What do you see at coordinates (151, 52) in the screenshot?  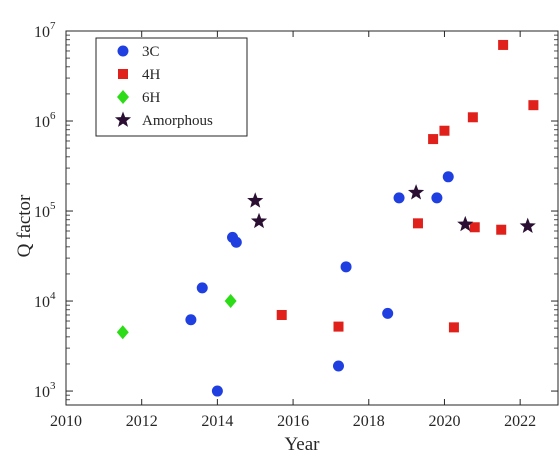 I see `legend-label-3c: 3C` at bounding box center [151, 52].